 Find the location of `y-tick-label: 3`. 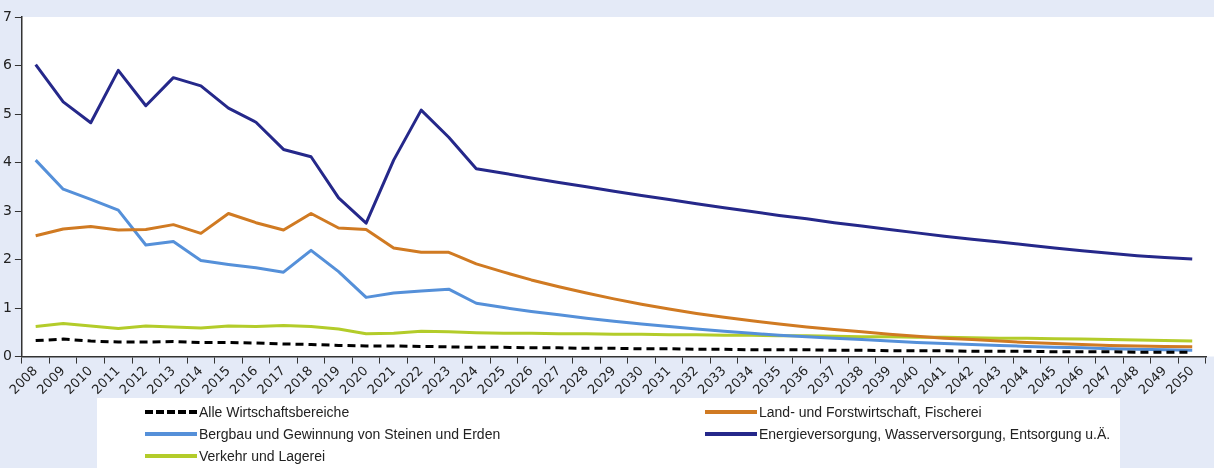

y-tick-label: 3 is located at coordinates (7, 209).